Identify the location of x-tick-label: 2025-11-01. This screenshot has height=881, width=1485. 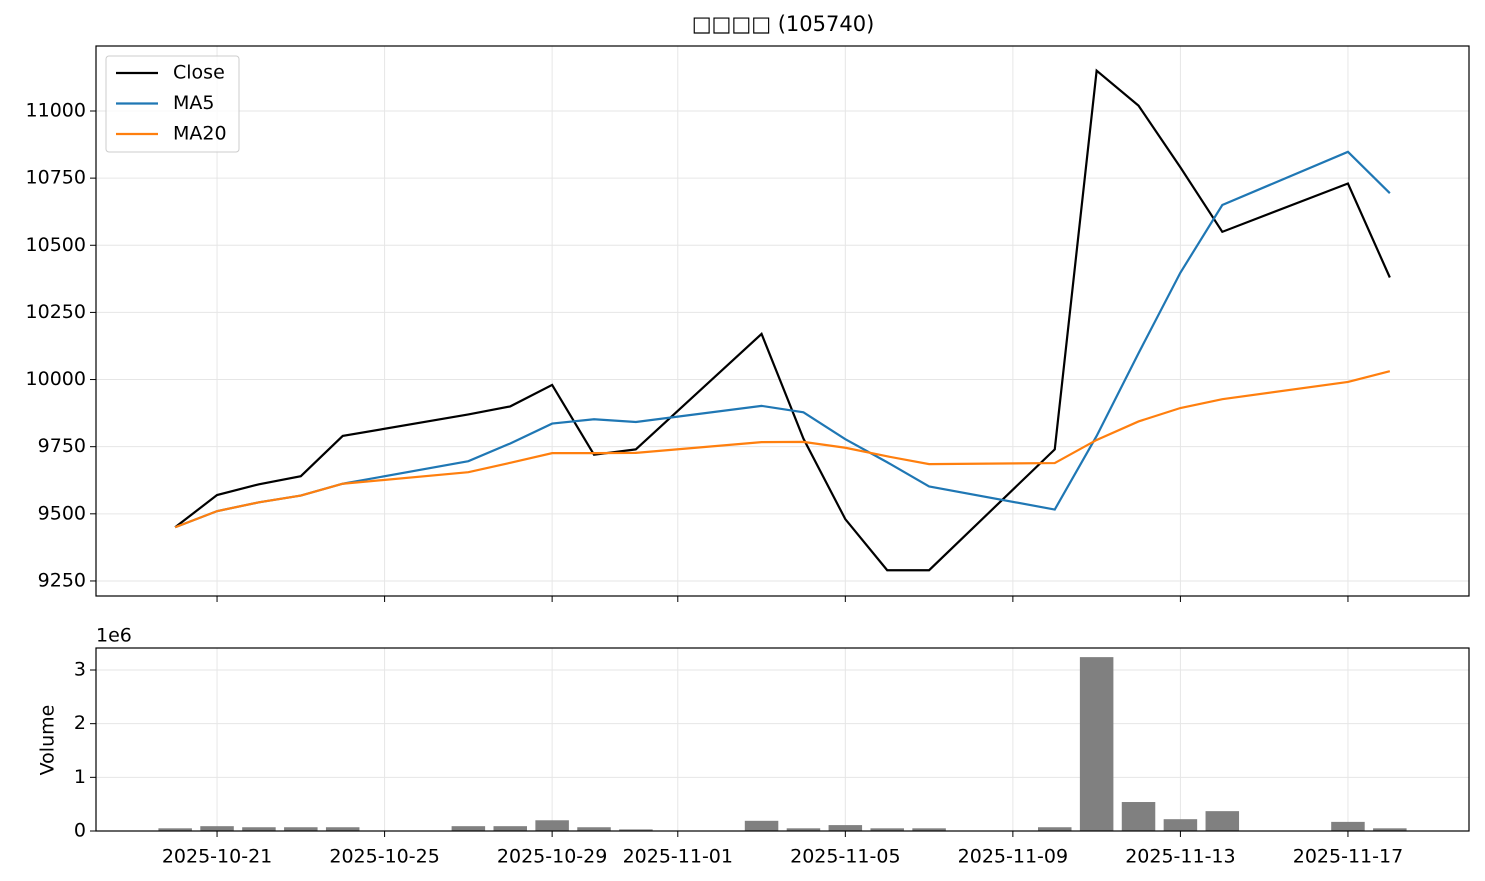
(678, 857).